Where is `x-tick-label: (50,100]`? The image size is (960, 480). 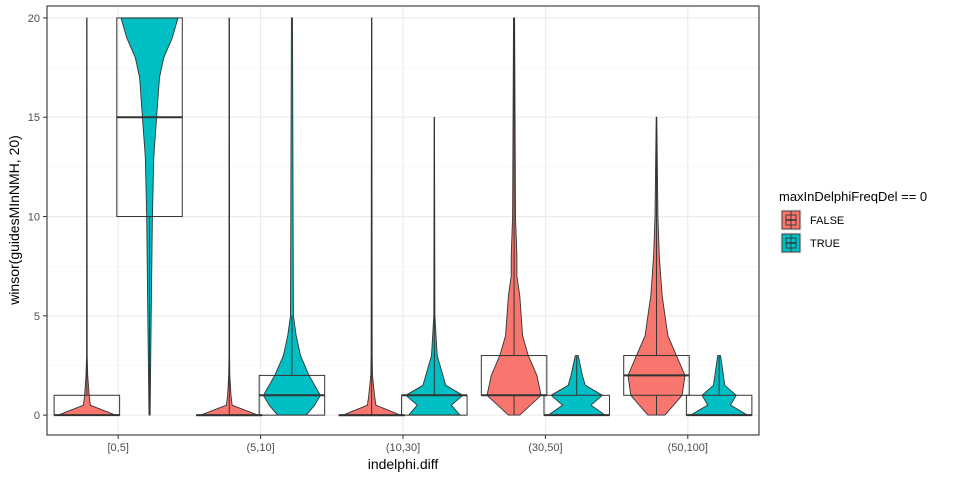
x-tick-label: (50,100] is located at coordinates (688, 448).